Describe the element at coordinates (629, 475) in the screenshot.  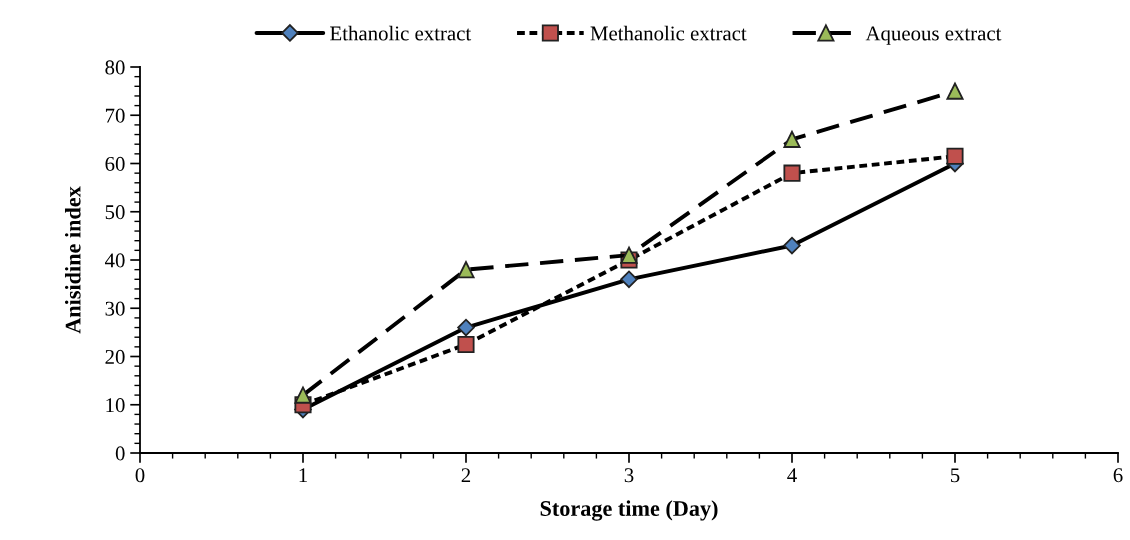
I see `x-tick-label: 3` at that location.